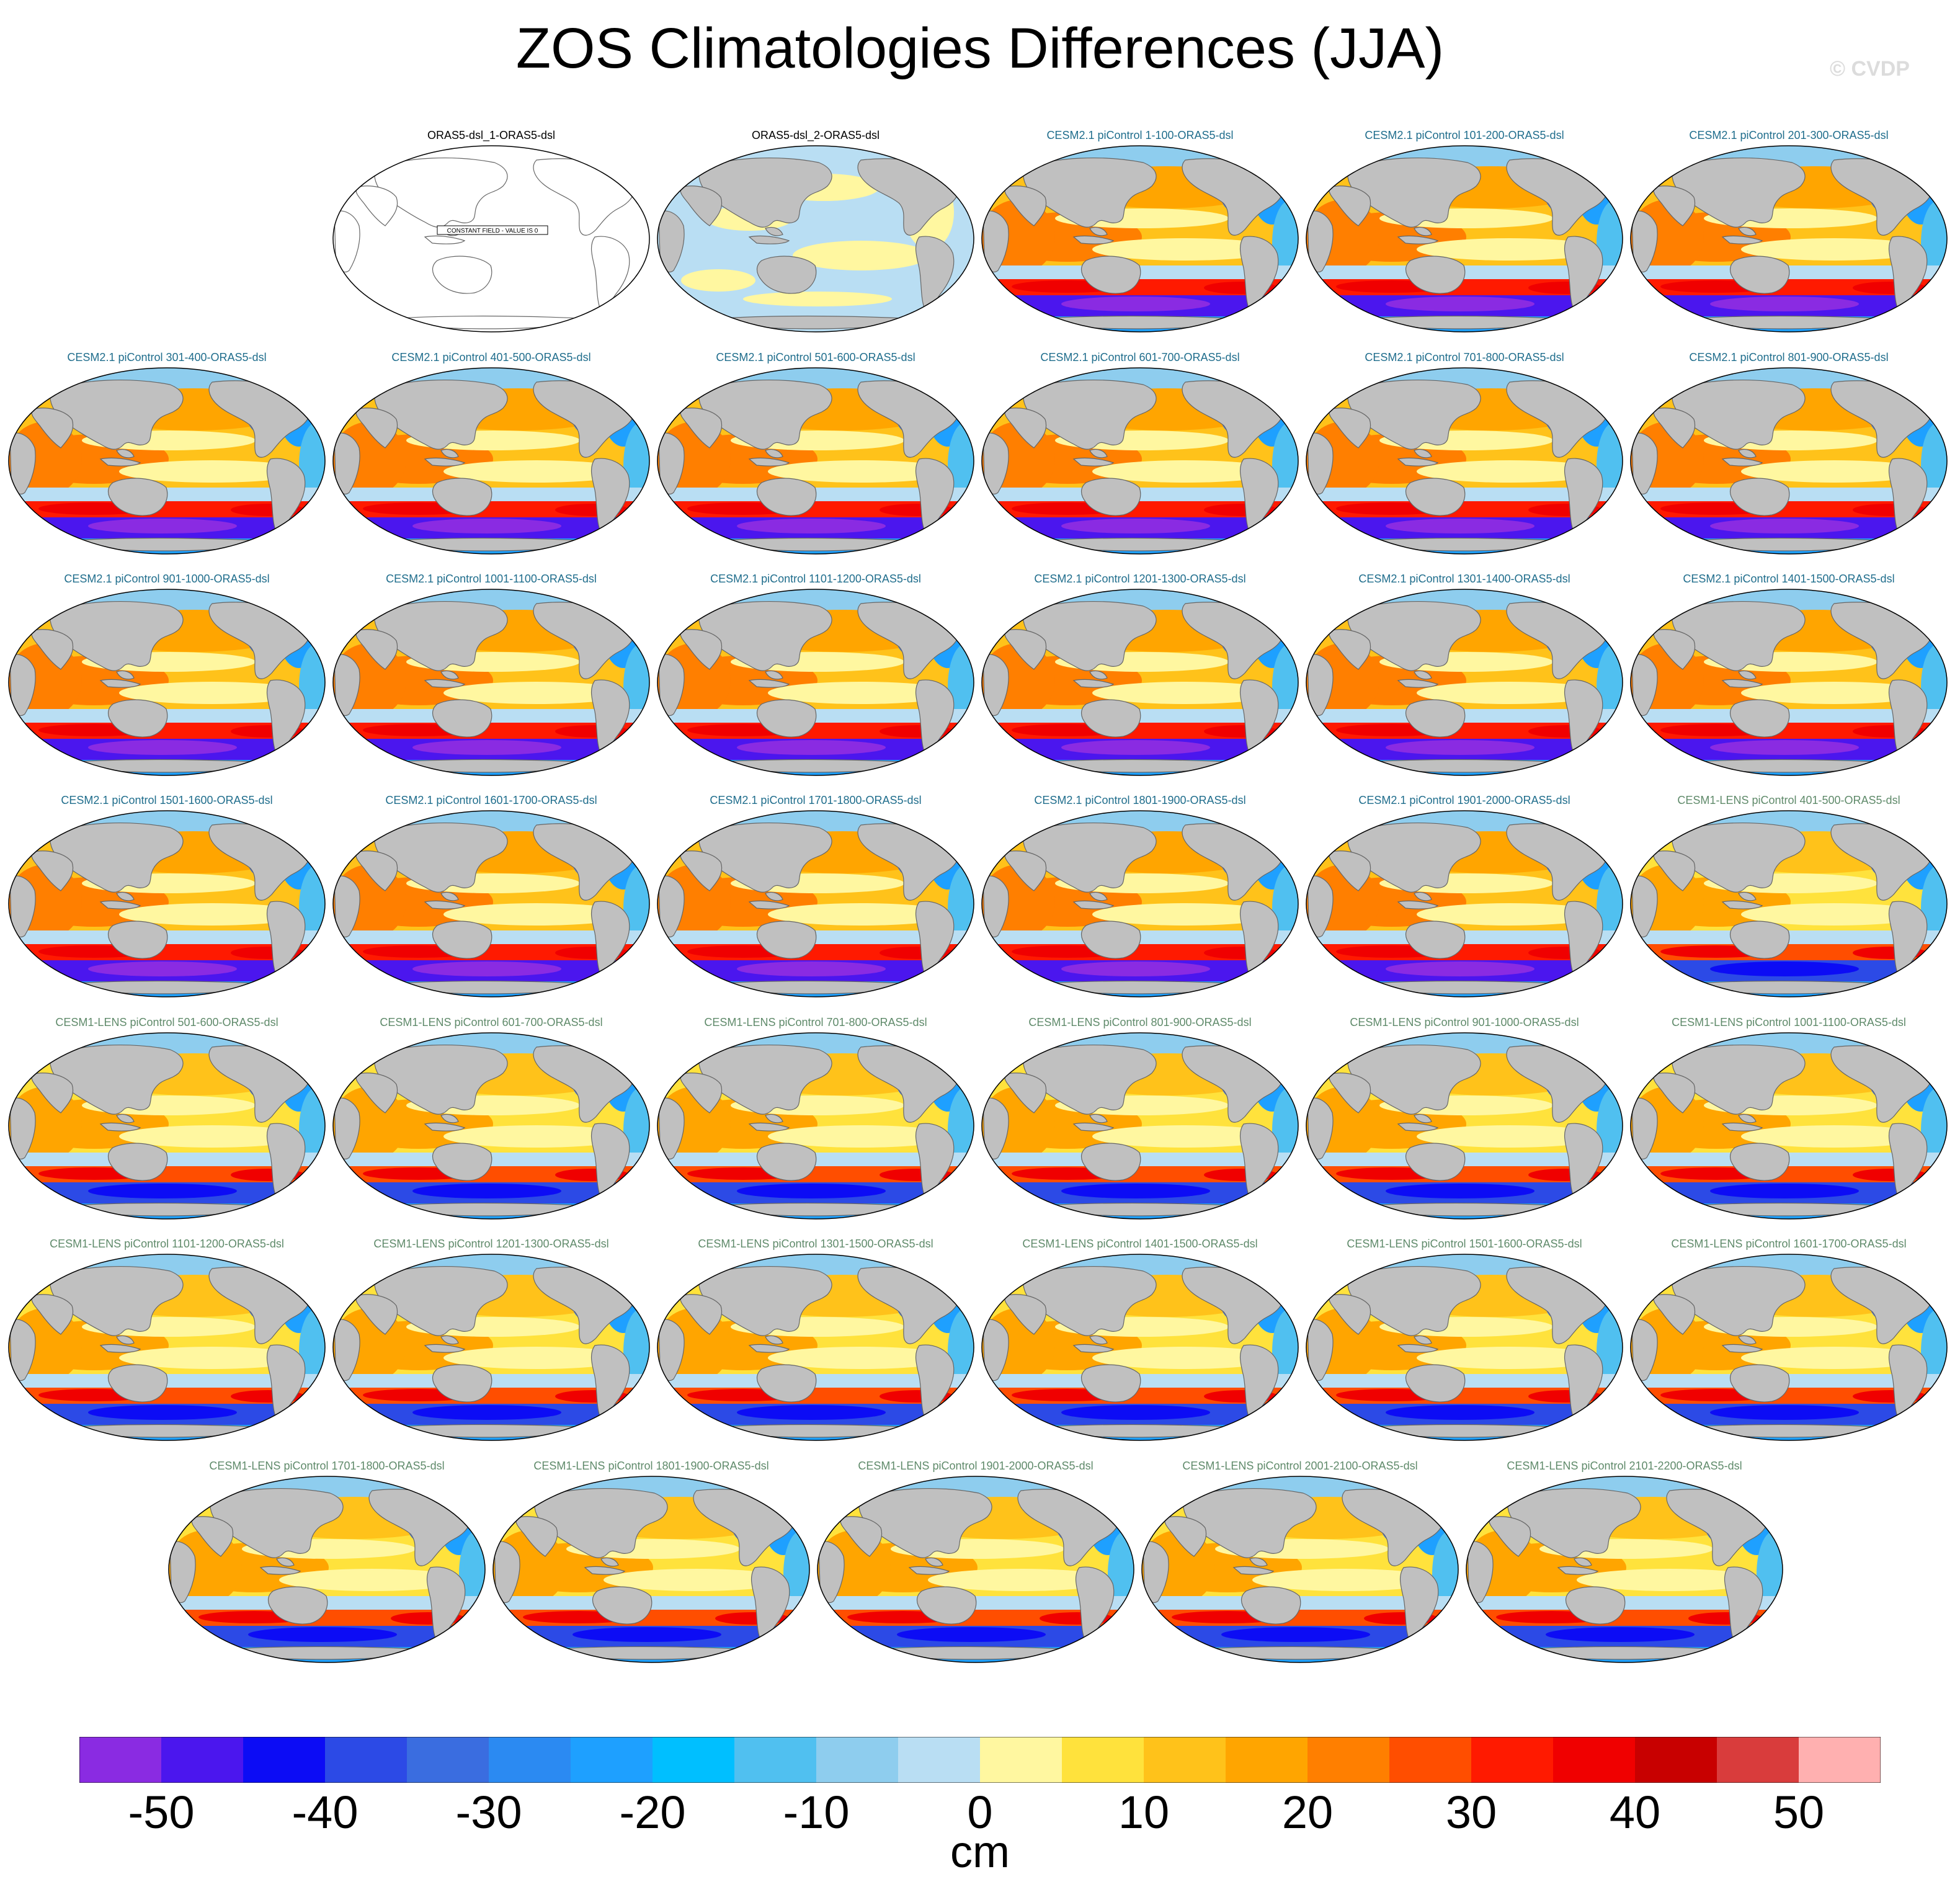  I want to click on panel-title: CESM1-LENS piControl 501-600-ORAS5-dsl, so click(166, 1022).